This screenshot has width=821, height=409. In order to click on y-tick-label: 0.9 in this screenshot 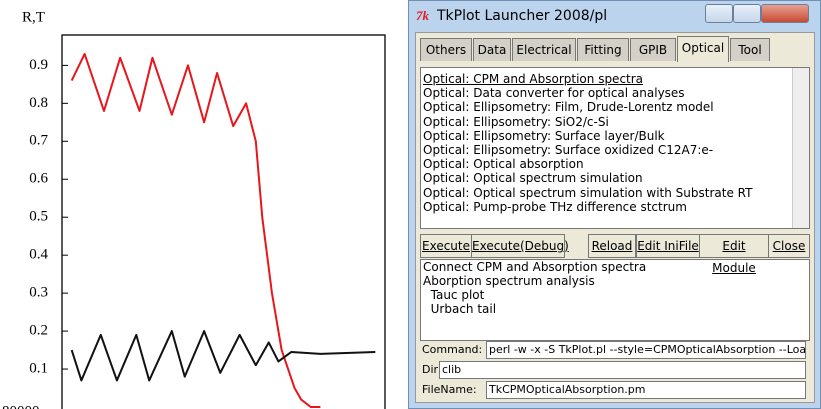, I will do `click(38, 65)`.